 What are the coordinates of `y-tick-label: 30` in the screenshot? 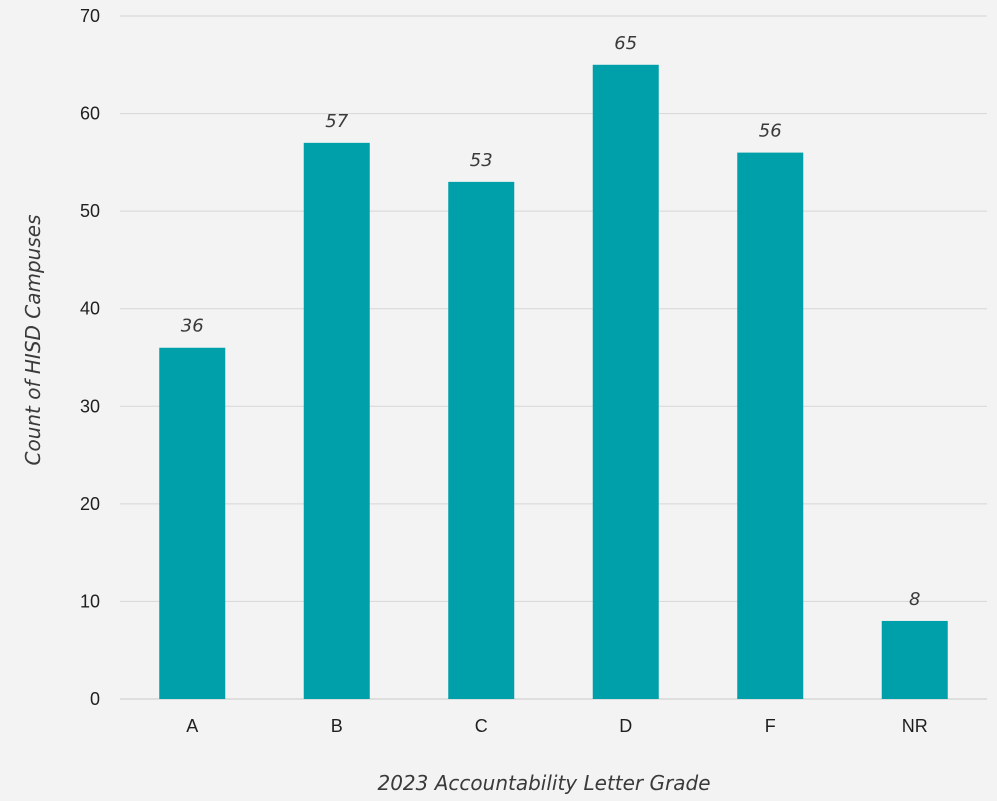 It's located at (90, 406).